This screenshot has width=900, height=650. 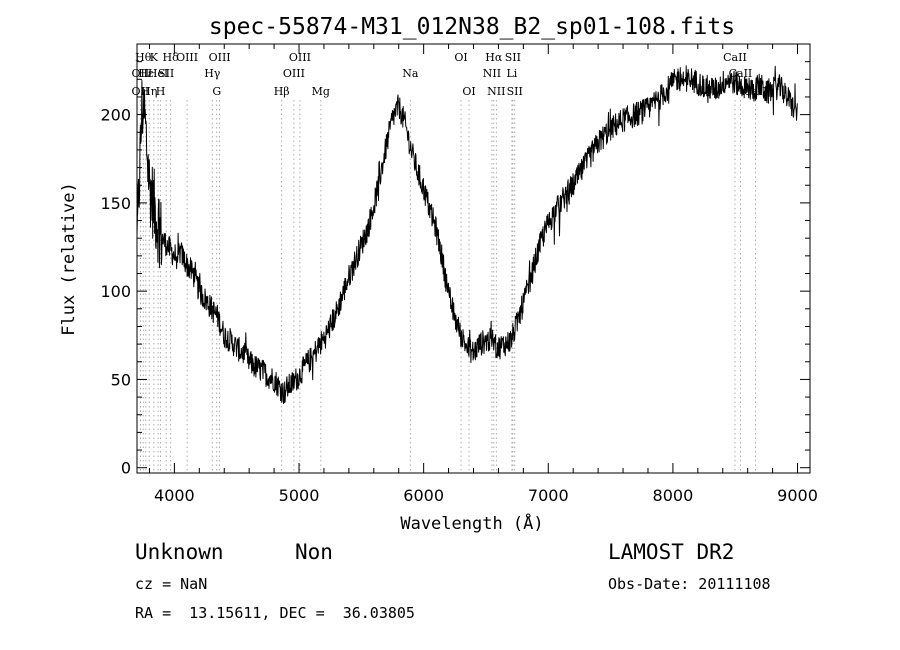 I want to click on survey-label: LAMOST DR2, so click(x=671, y=552).